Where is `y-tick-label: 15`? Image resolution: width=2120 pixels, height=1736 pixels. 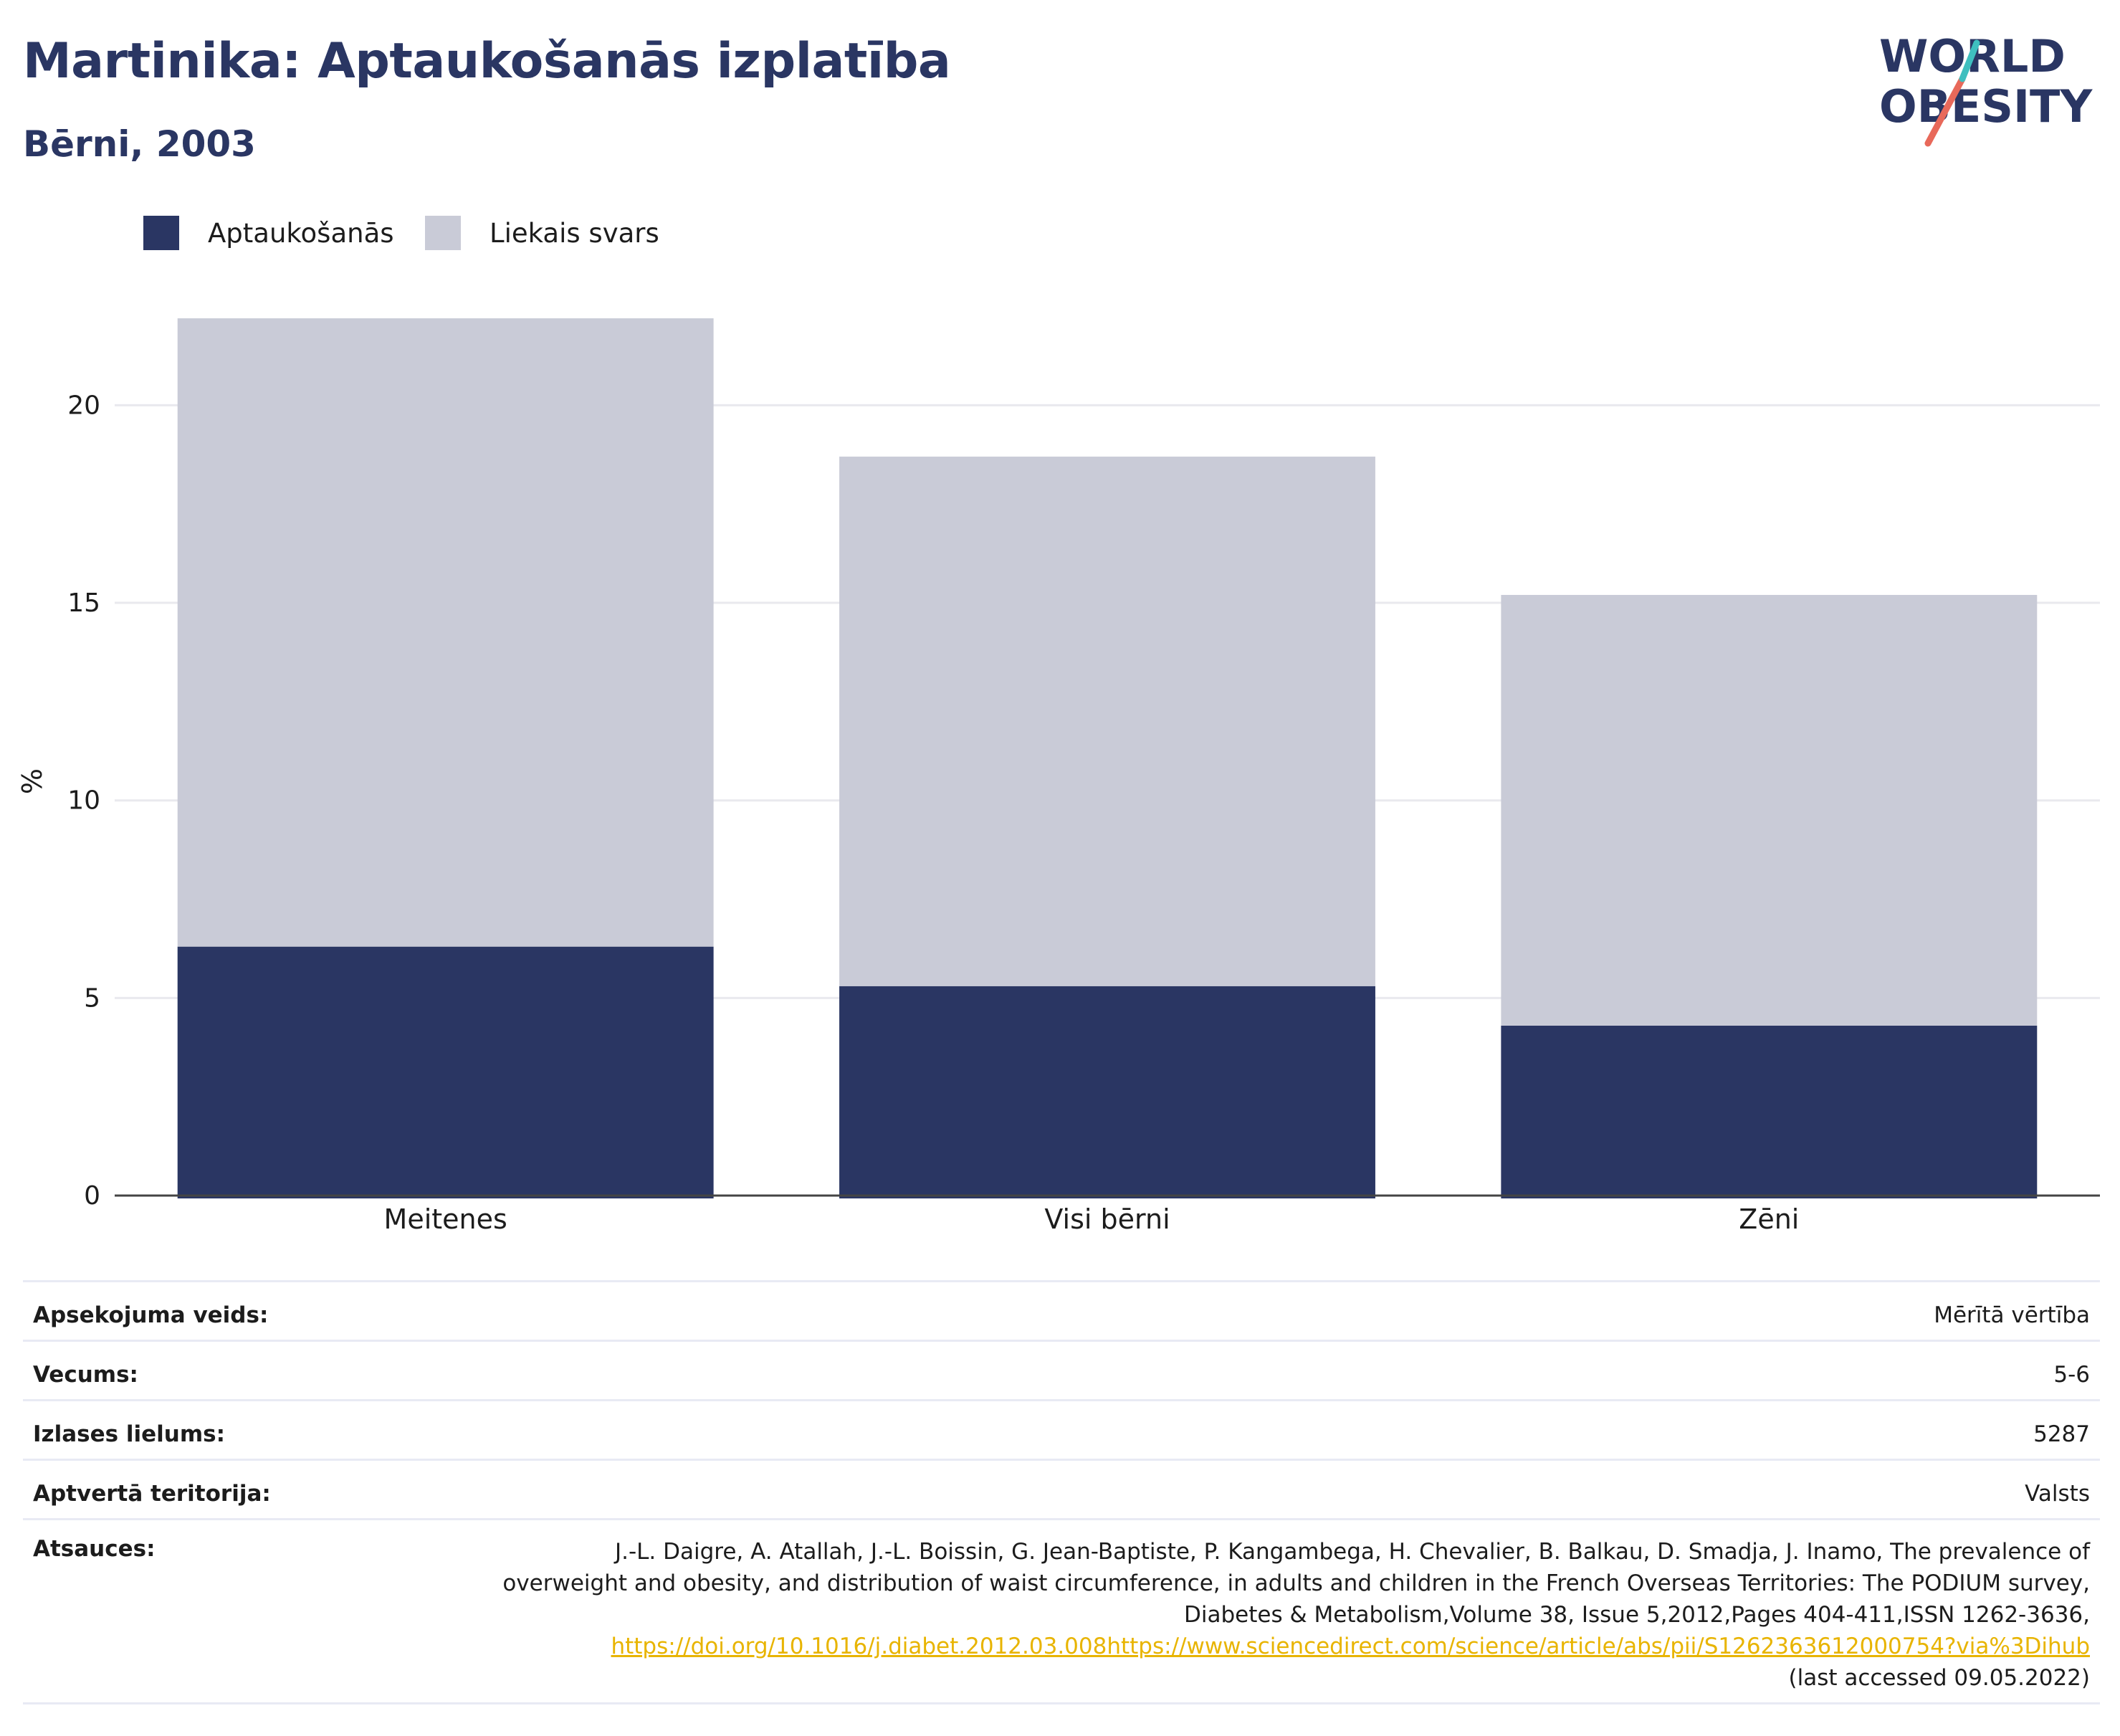
y-tick-label: 15 is located at coordinates (84, 603).